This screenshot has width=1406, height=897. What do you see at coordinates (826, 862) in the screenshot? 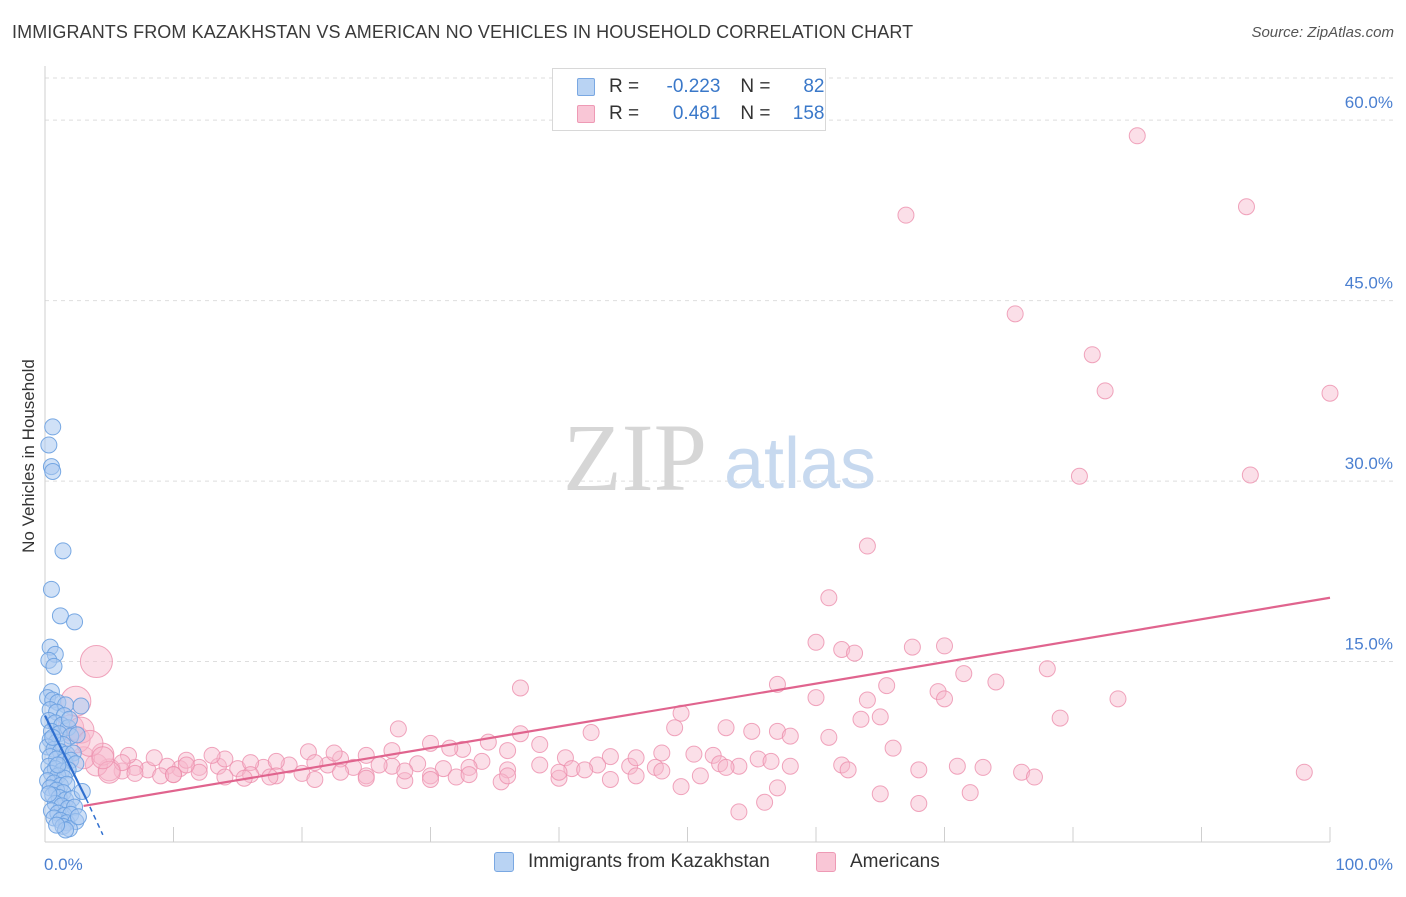
I see `pink-swatch` at bounding box center [826, 862].